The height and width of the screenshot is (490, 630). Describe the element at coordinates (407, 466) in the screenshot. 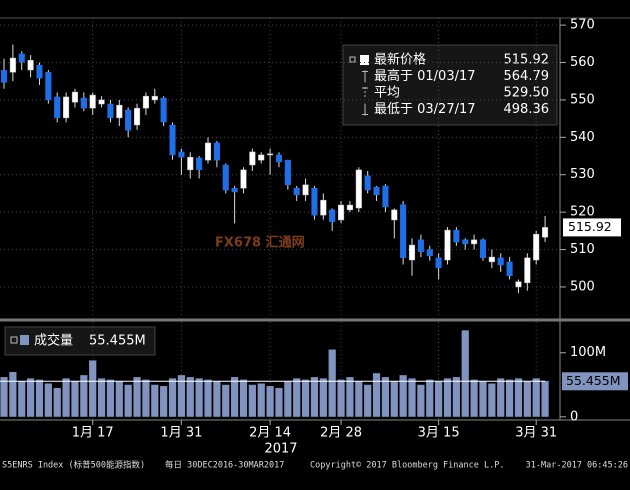

I see `footer-copyright: Copyright© 2017 Bloomberg Finance L.P.` at that location.